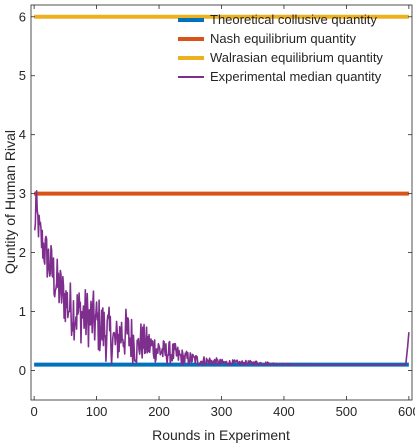 The width and height of the screenshot is (415, 444). Describe the element at coordinates (22, 75) in the screenshot. I see `y-tick-label: 5` at that location.